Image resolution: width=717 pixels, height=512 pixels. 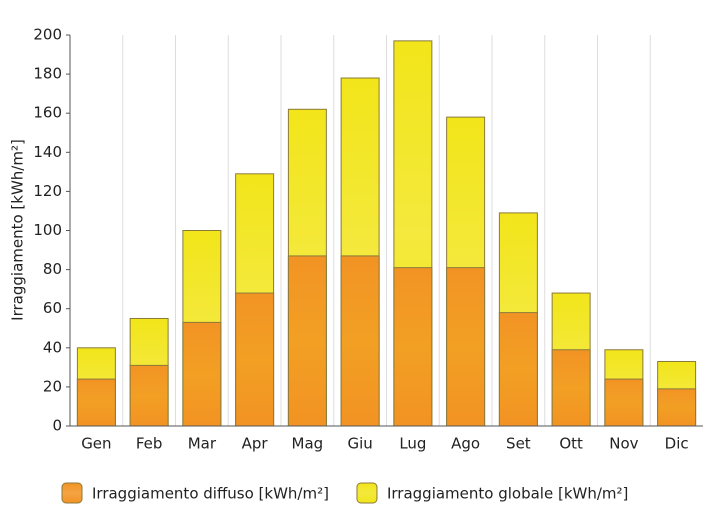 I want to click on x-tick-label: Set, so click(x=518, y=444).